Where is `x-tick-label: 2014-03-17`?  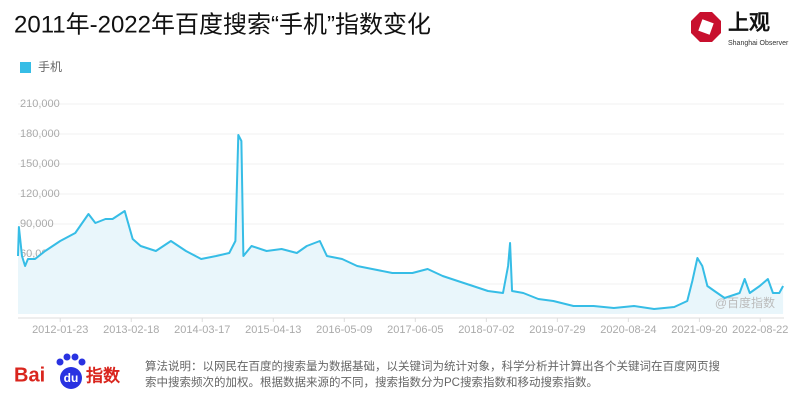
x-tick-label: 2014-03-17 is located at coordinates (202, 330).